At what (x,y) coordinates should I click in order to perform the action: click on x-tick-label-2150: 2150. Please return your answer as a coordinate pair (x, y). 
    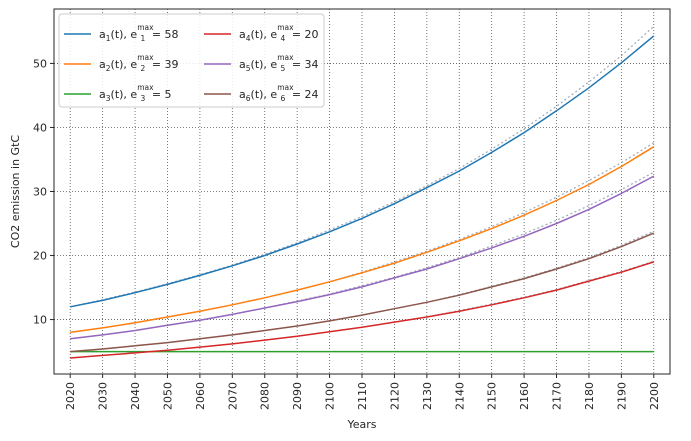
    Looking at the image, I should click on (492, 396).